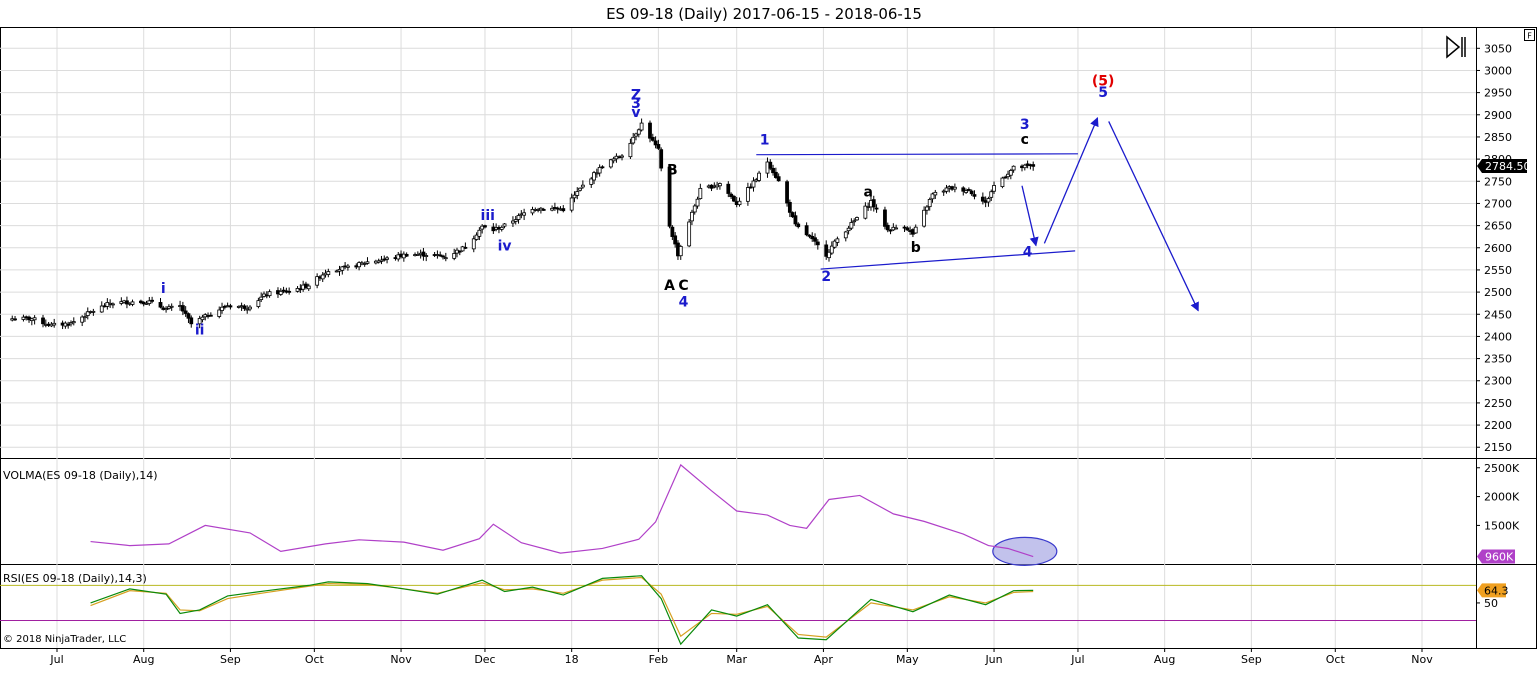  What do you see at coordinates (401, 659) in the screenshot?
I see `x-tick-label: Nov` at bounding box center [401, 659].